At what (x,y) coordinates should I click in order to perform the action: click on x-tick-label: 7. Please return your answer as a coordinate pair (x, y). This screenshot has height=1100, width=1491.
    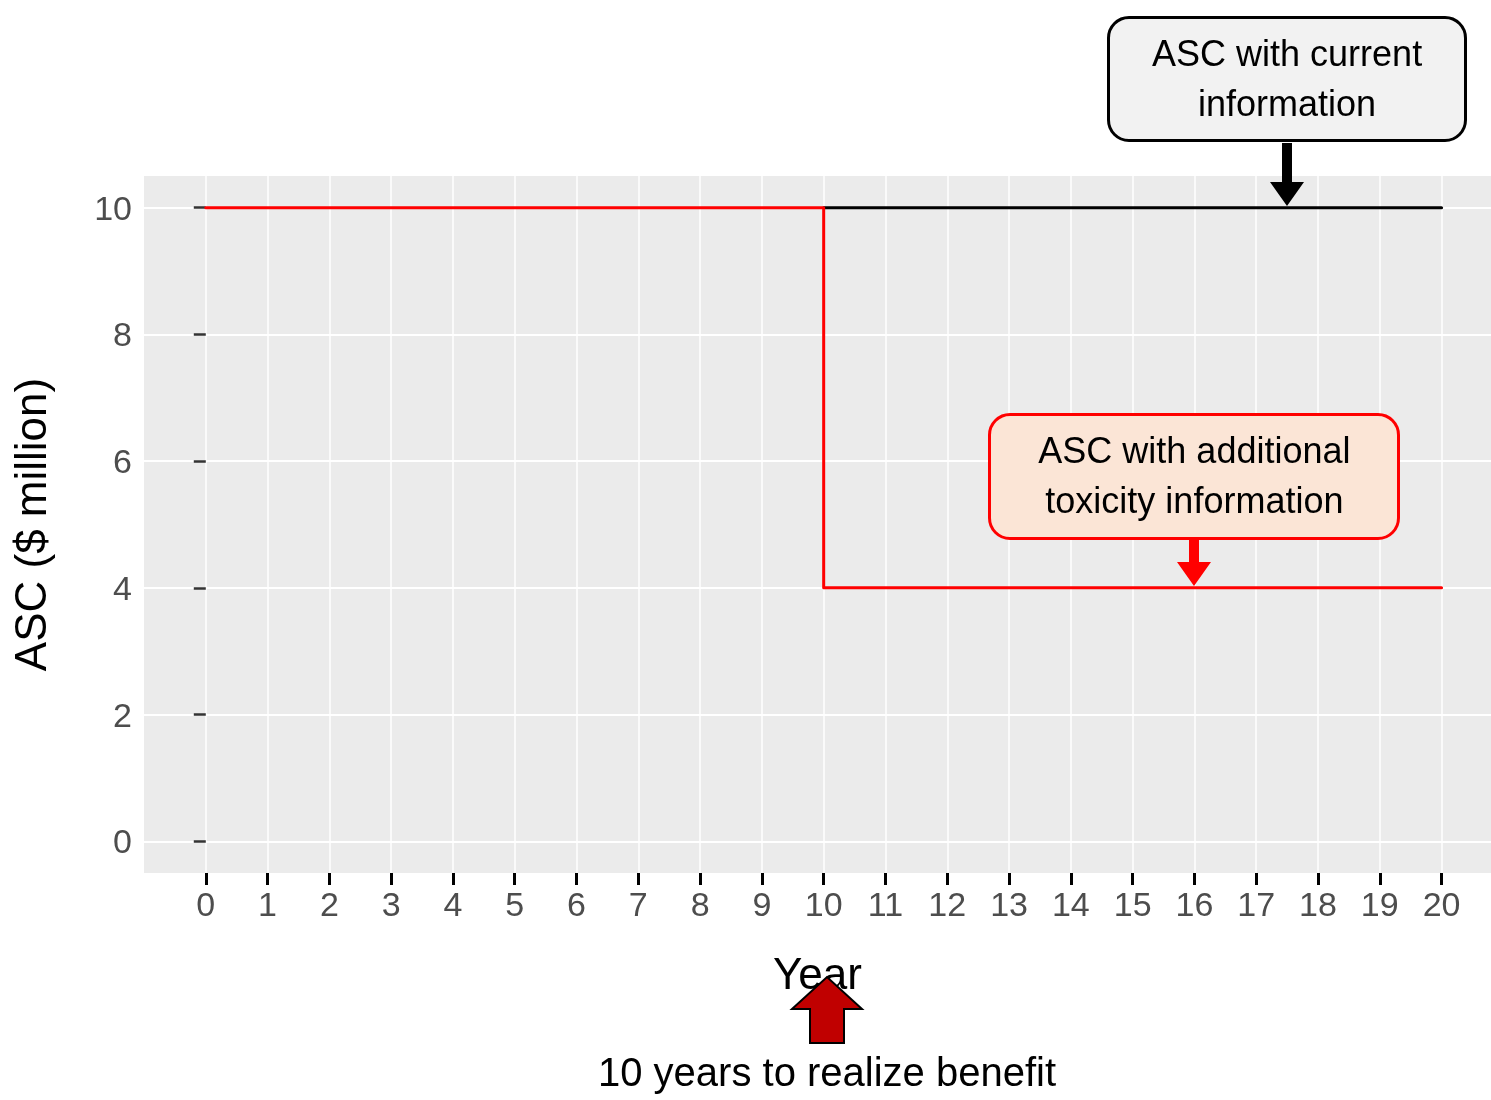
    Looking at the image, I should click on (638, 904).